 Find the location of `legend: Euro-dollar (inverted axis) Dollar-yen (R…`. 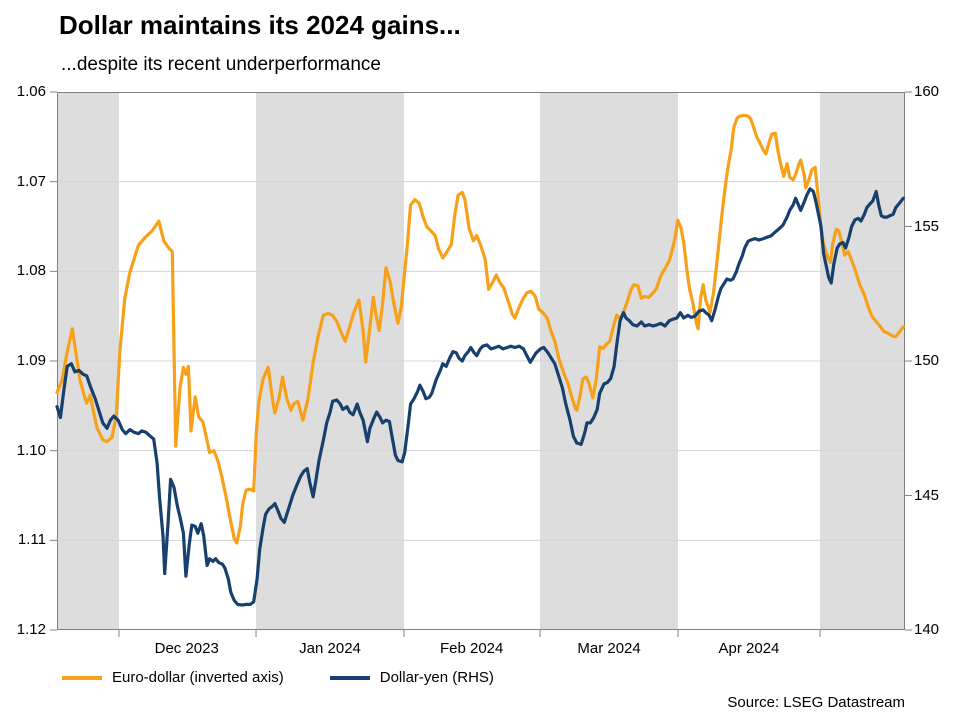

legend: Euro-dollar (inverted axis) Dollar-yen (R… is located at coordinates (278, 677).